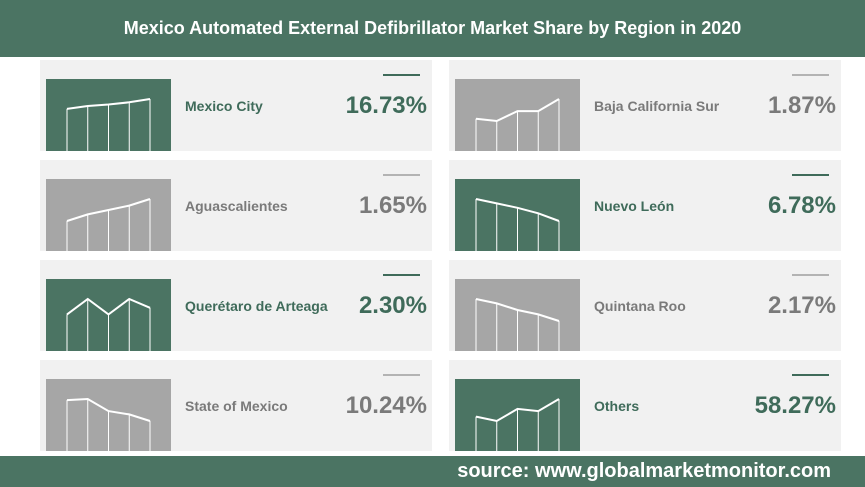  I want to click on region-card: Quintana Roo 2.17%, so click(645, 305).